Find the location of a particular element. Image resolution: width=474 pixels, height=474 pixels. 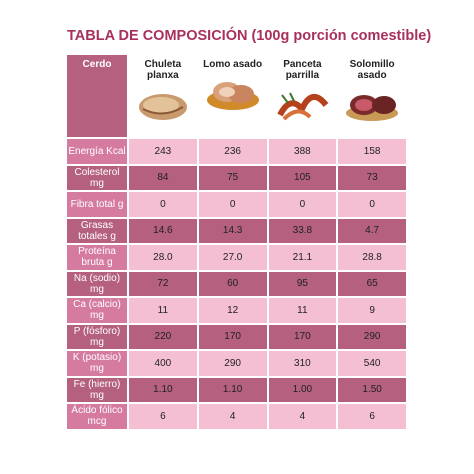

cell: 236 is located at coordinates (232, 151).